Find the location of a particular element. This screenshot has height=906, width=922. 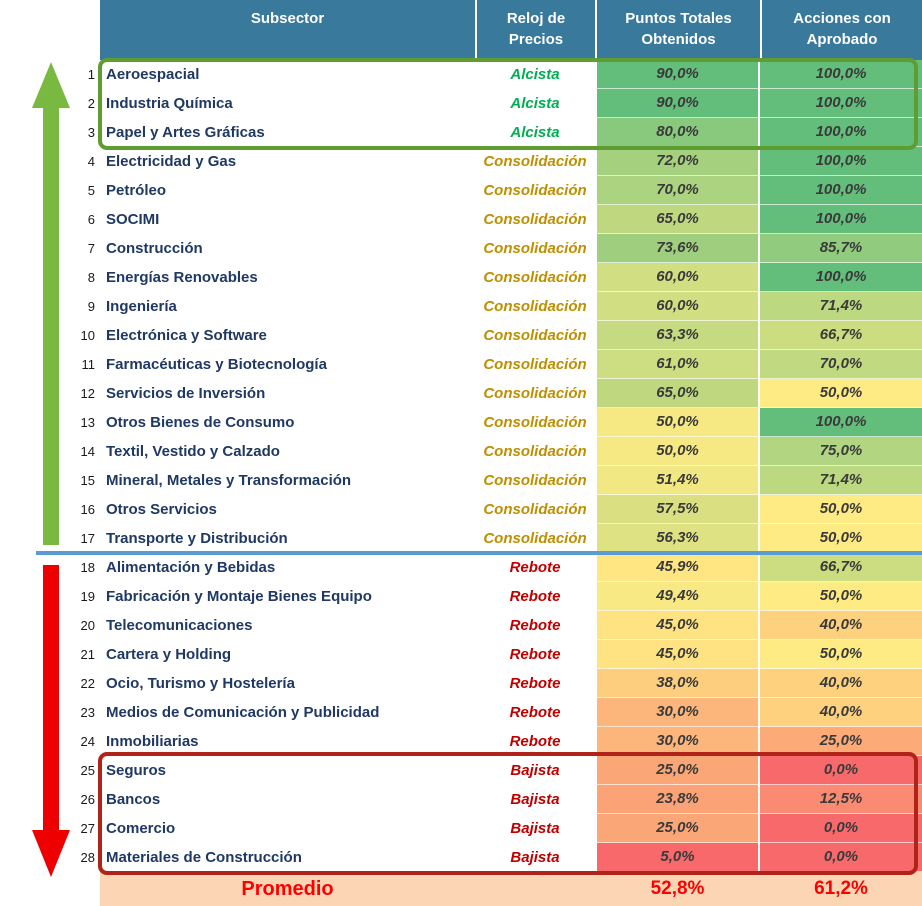

row-number: 1 is located at coordinates (91, 74).